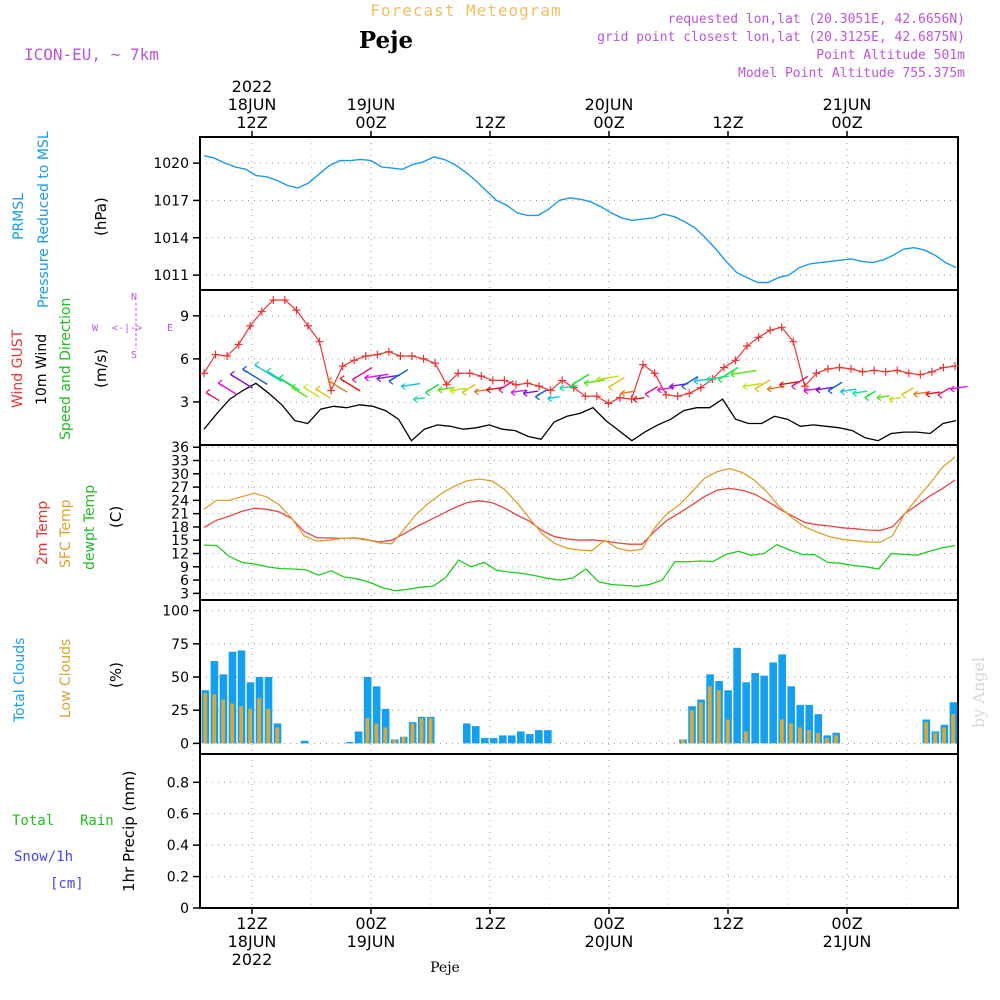 This screenshot has height=1000, width=1000. I want to click on y-tick-label-precip: 0.6, so click(178, 815).